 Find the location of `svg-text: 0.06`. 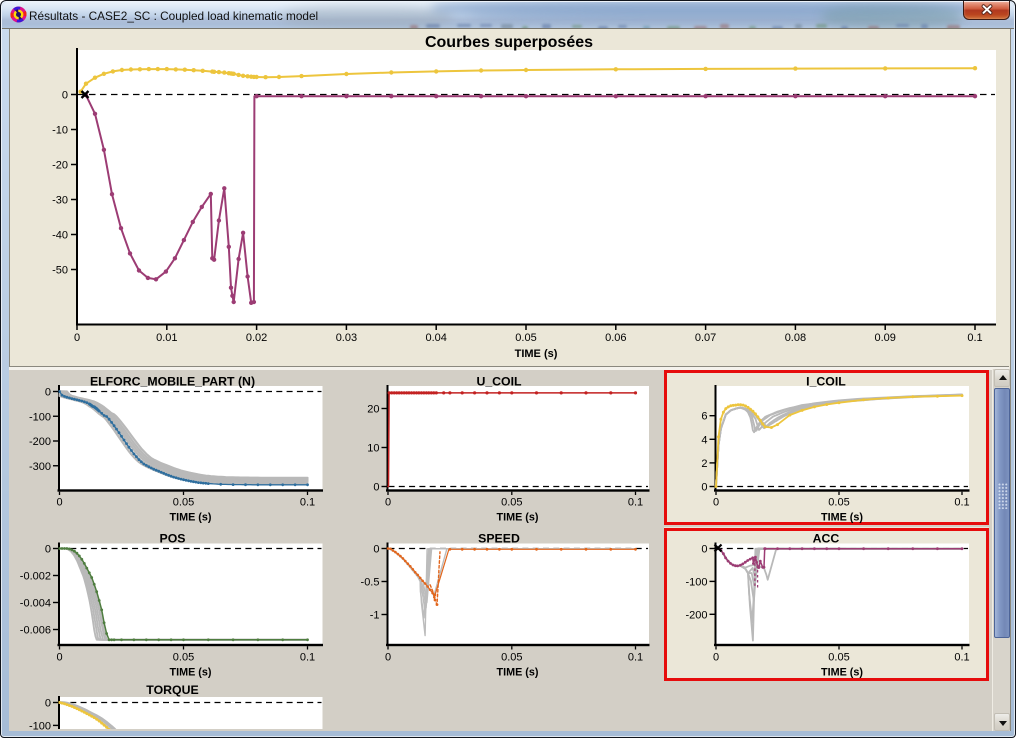

svg-text: 0.06 is located at coordinates (615, 338).